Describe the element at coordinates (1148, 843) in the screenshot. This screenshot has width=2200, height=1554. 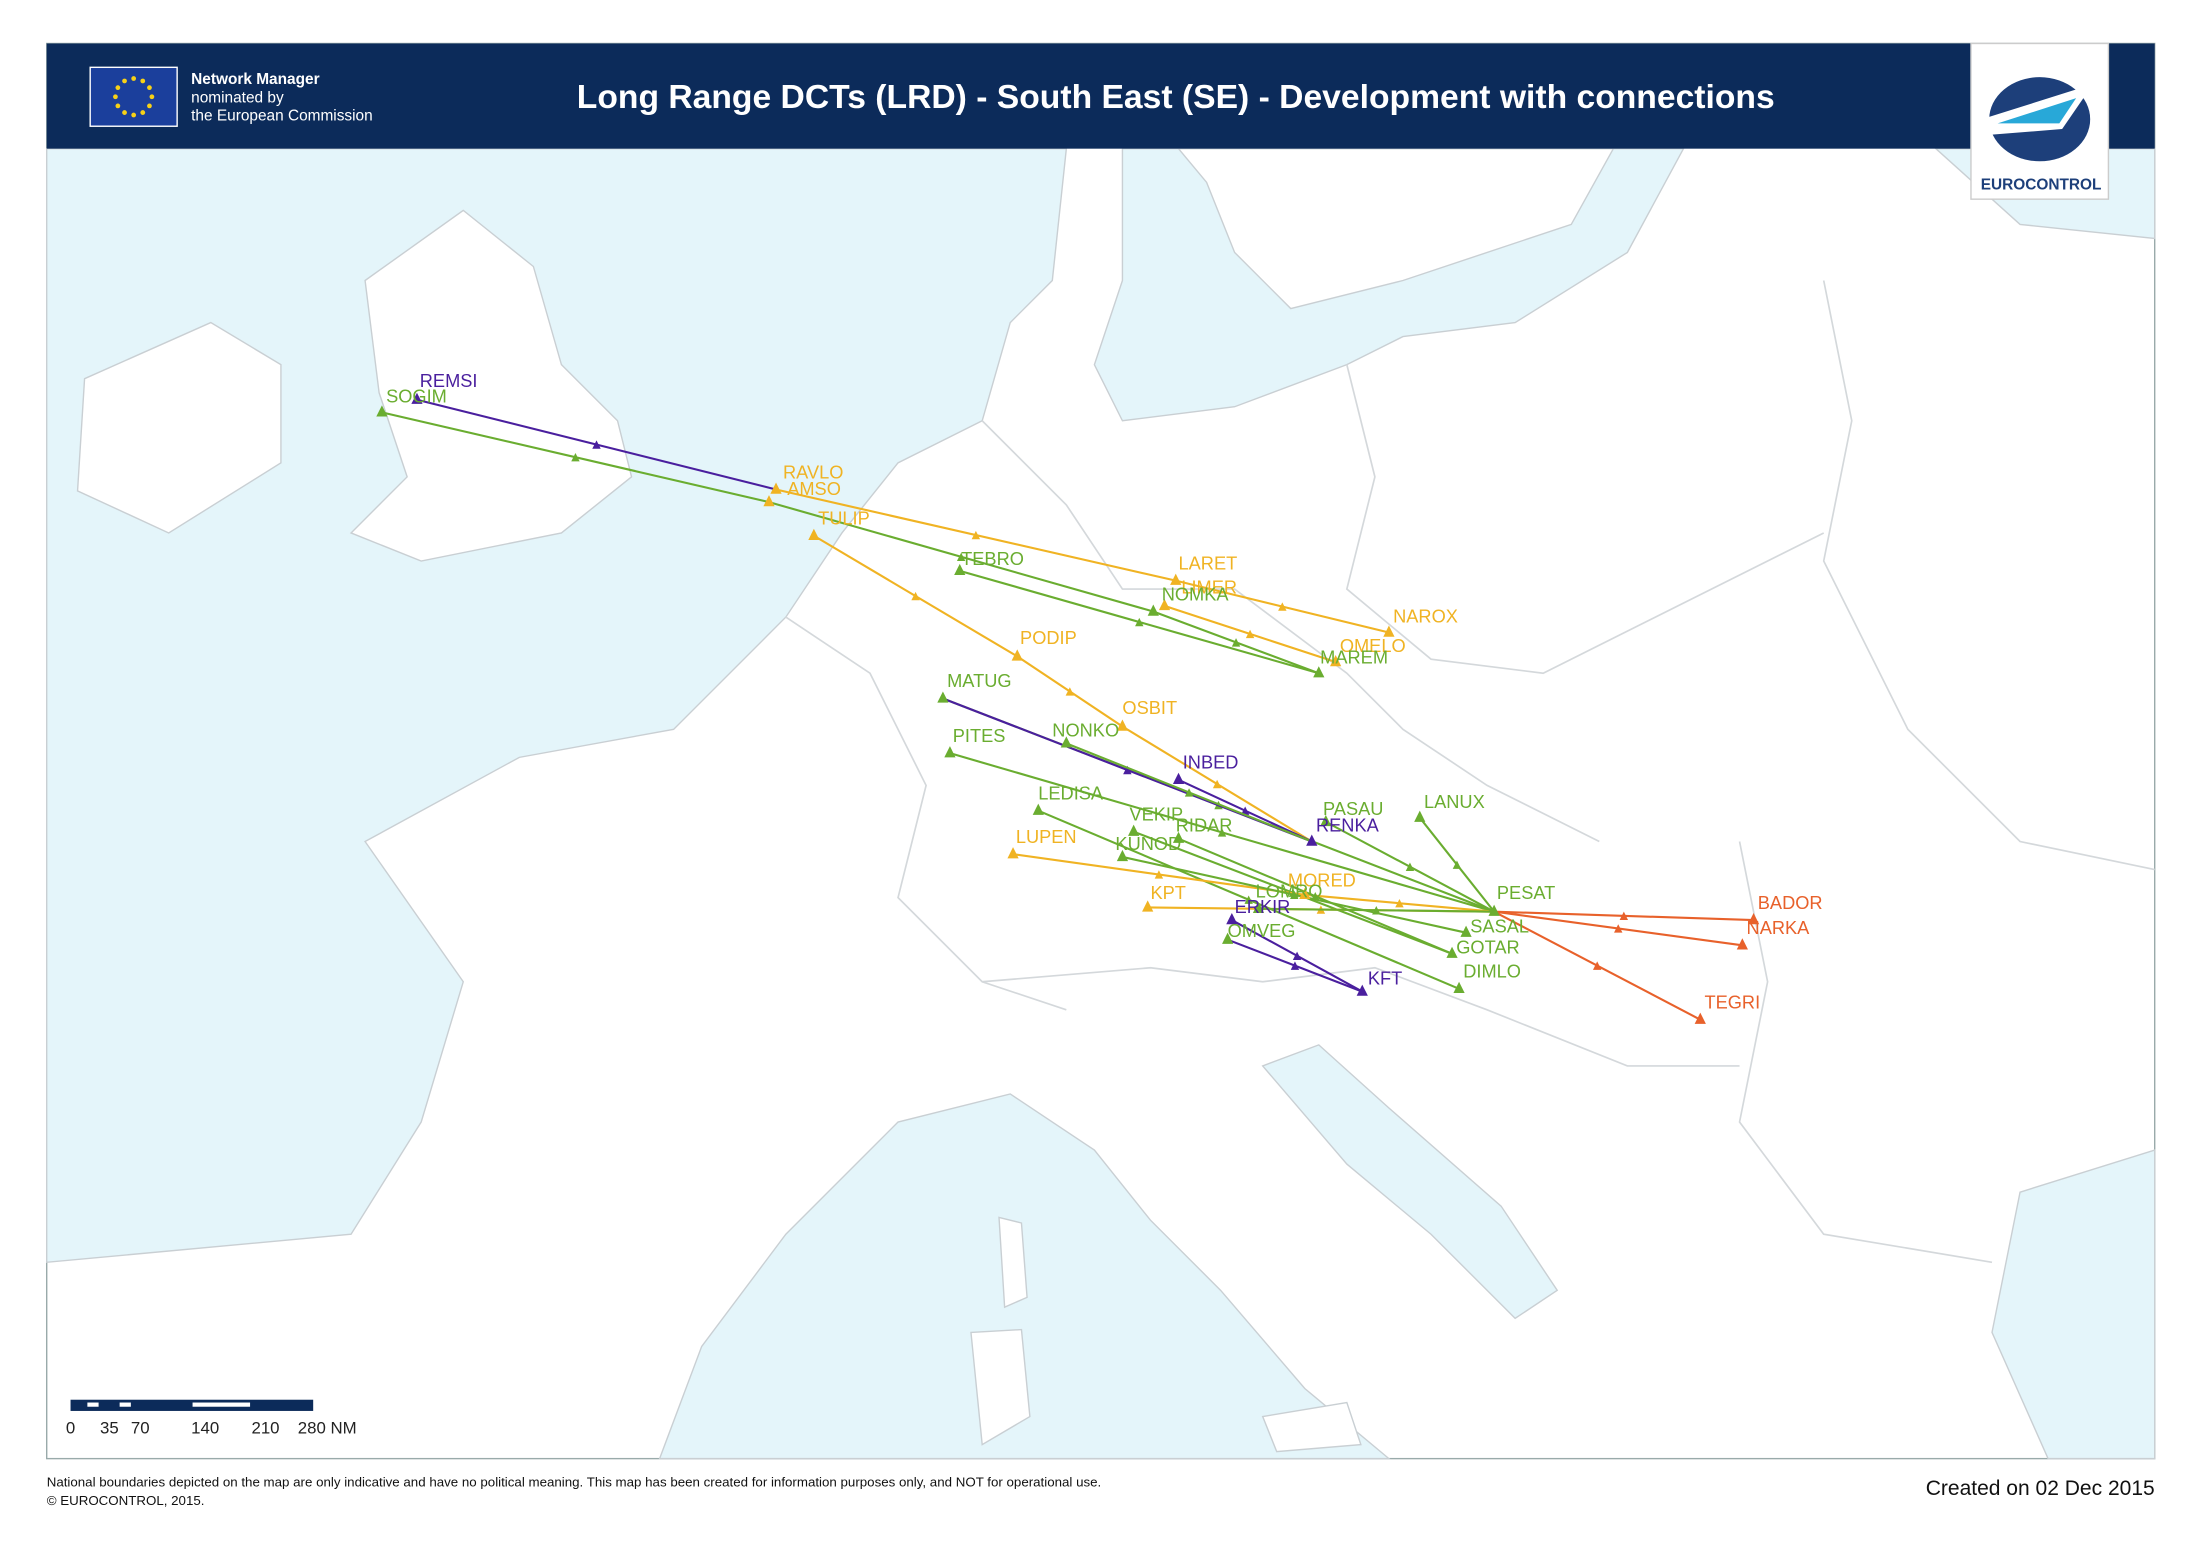
I see `waypoint-label: KUNOD` at that location.